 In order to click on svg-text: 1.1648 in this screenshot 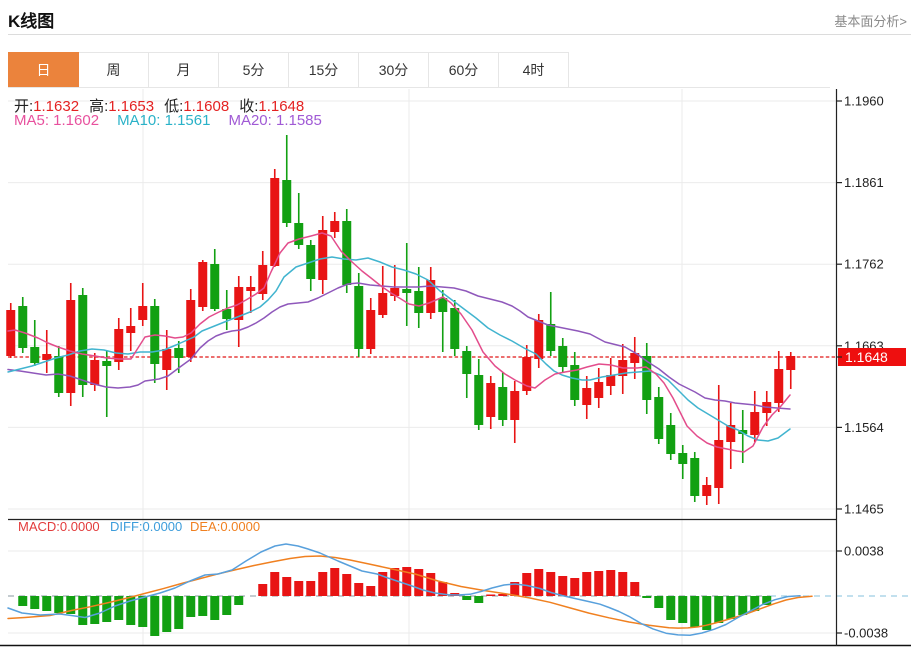, I will do `click(866, 357)`.